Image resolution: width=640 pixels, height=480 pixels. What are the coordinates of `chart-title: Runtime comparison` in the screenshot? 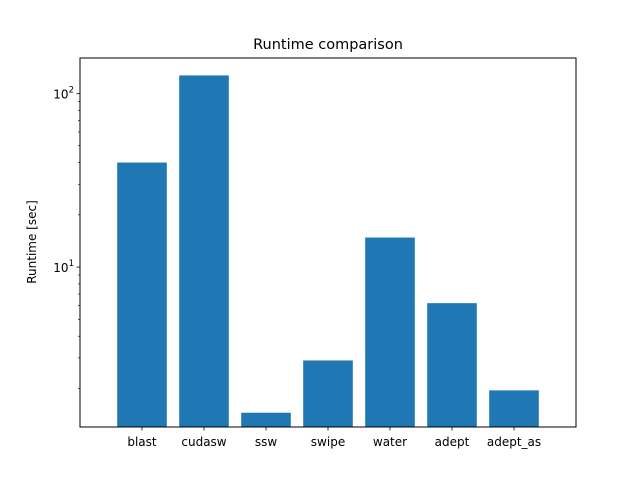 It's located at (328, 45).